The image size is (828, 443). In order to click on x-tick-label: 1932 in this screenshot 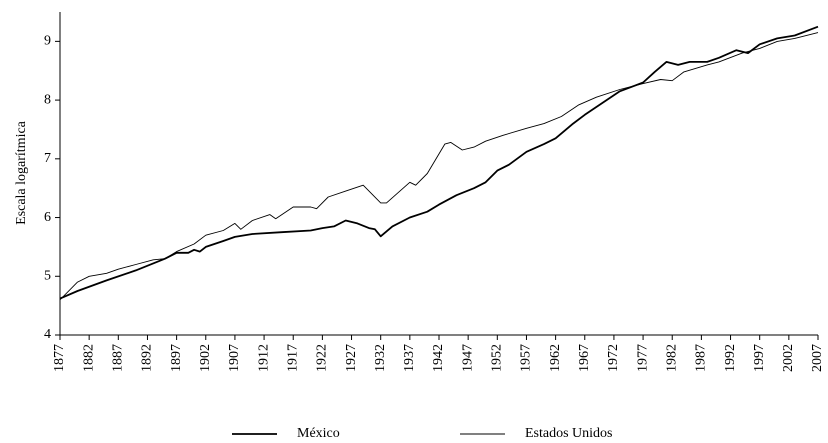, I will do `click(380, 358)`.